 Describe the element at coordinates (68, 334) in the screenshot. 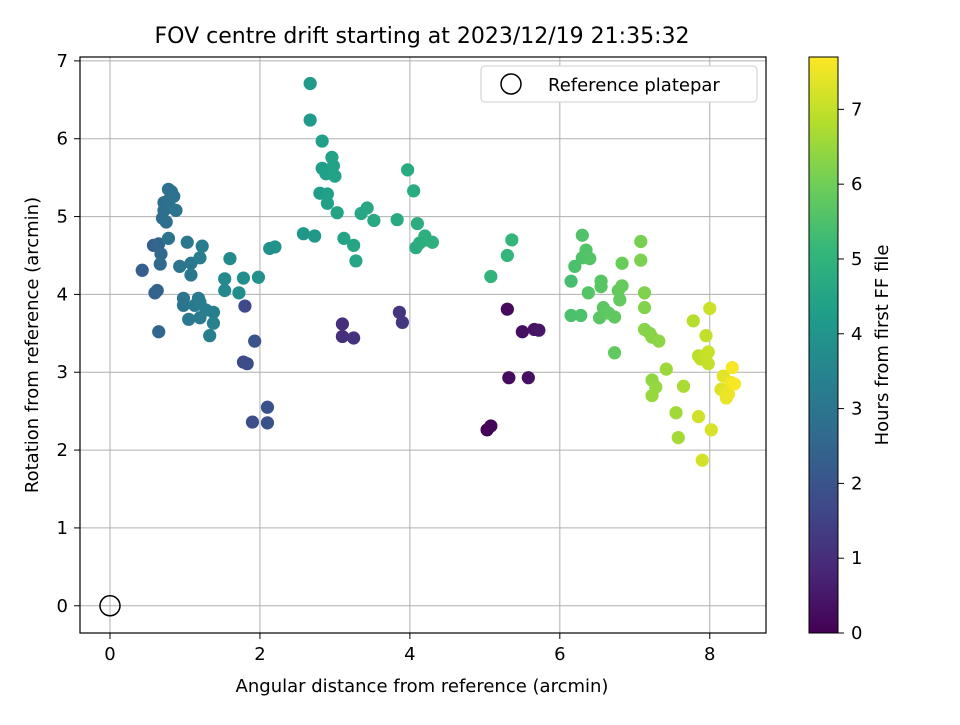

I see `y-axis-ticks: 0 1 2 3 4 5 6 7` at that location.